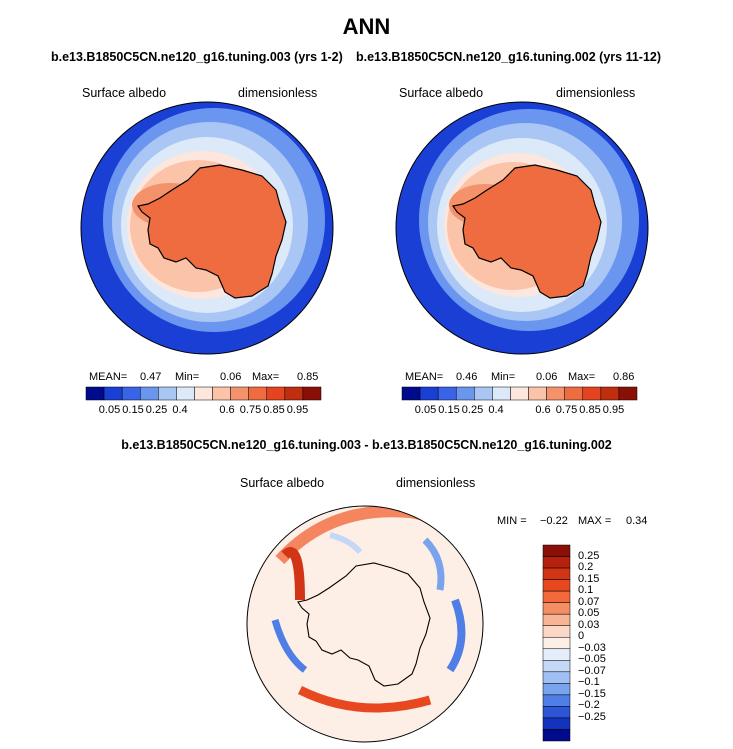 The image size is (733, 749). What do you see at coordinates (180, 410) in the screenshot?
I see `panel1-colorbar-tick: 0.4` at bounding box center [180, 410].